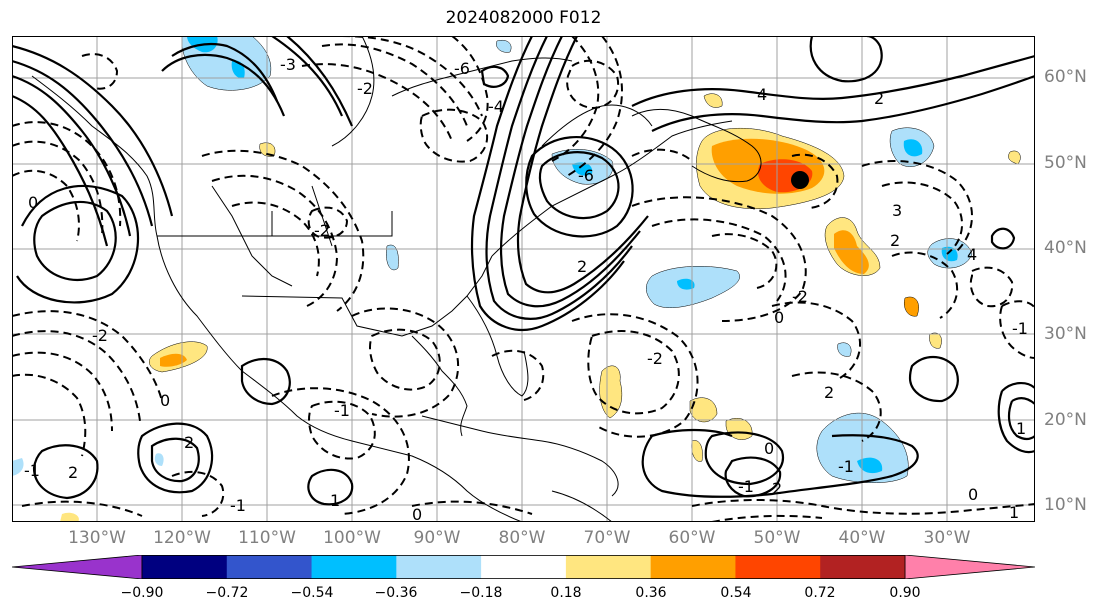 This screenshot has height=615, width=1105. Describe the element at coordinates (905, 593) in the screenshot. I see `colorbar-tick: 0.90` at that location.